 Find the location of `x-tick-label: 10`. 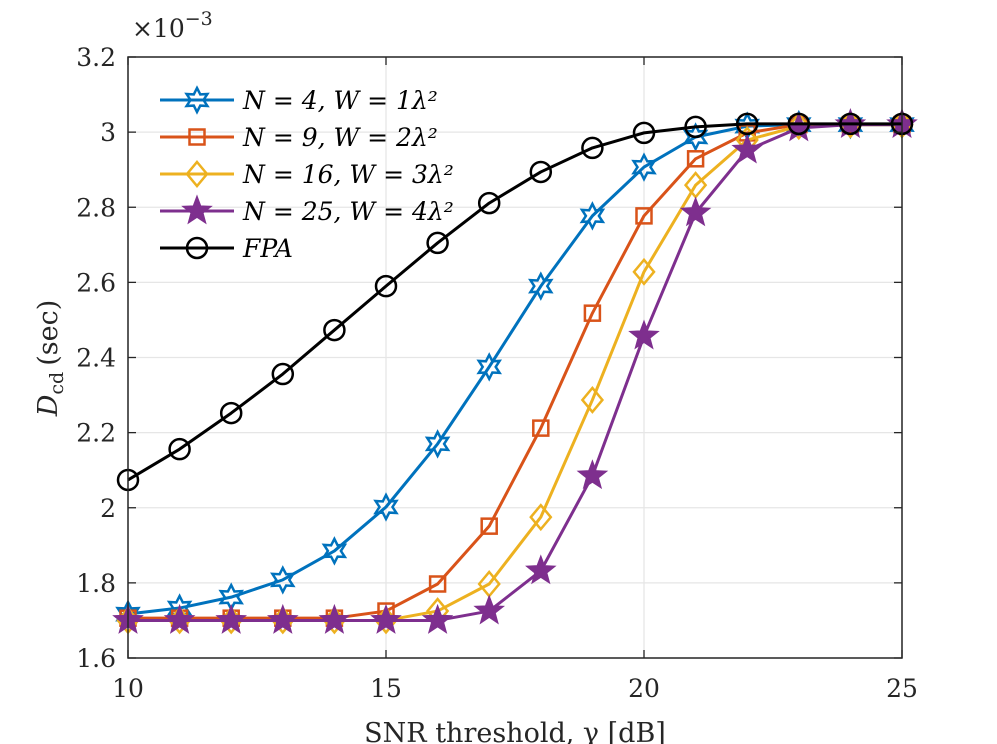

x-tick-label: 10 is located at coordinates (128, 688).